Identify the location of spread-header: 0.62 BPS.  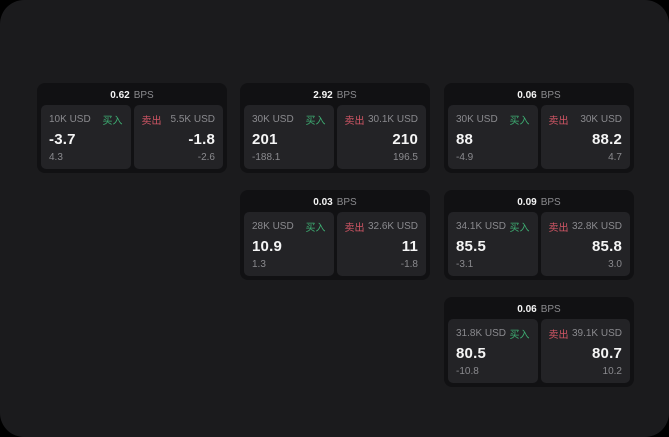
(132, 95).